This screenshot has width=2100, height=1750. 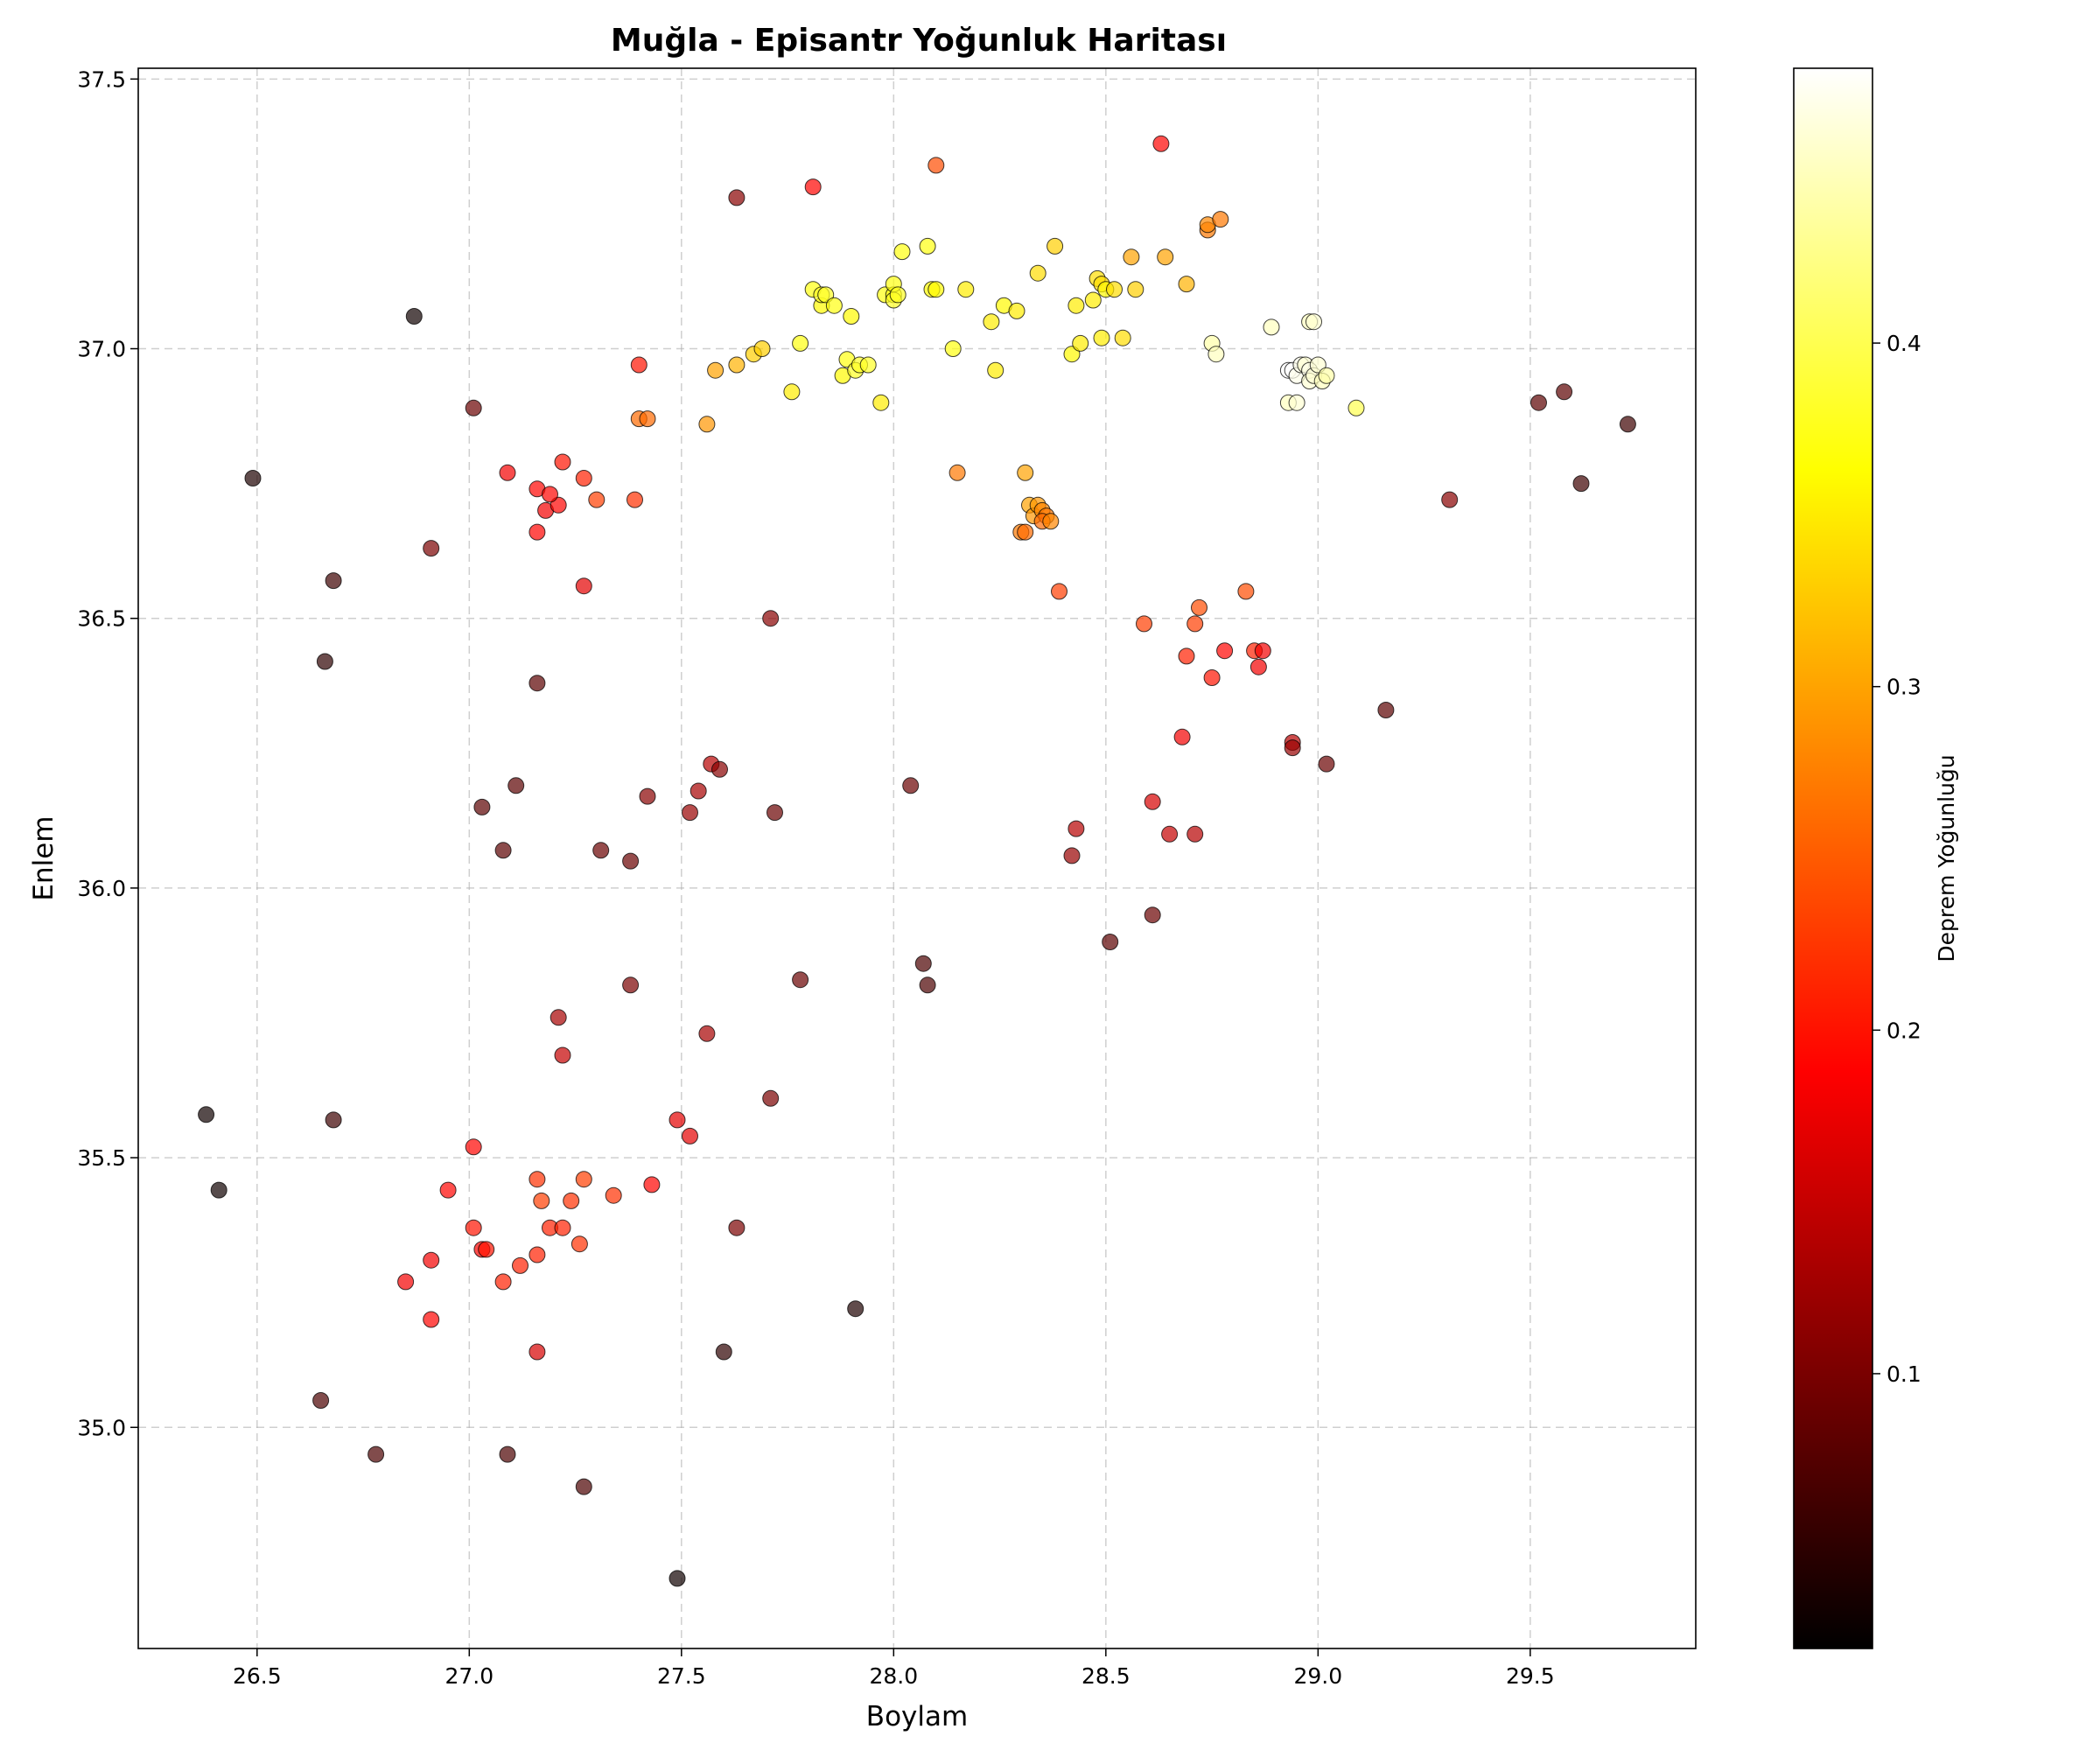 What do you see at coordinates (893, 1676) in the screenshot?
I see `x-tick-label: 28.0` at bounding box center [893, 1676].